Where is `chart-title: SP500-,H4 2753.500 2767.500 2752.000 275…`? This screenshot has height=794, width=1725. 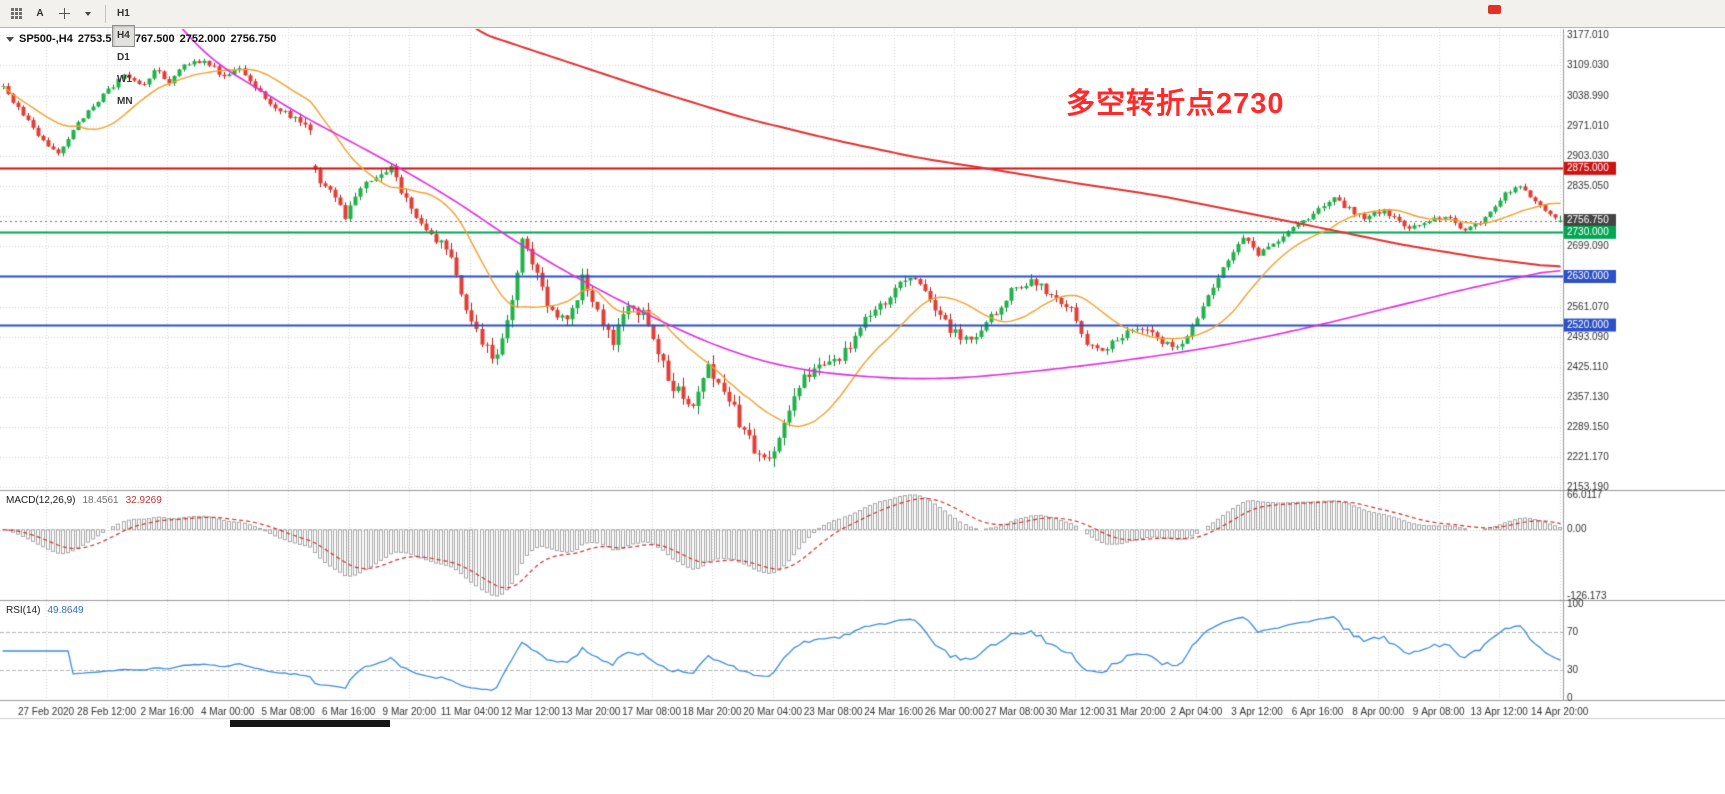 chart-title: SP500-,H4 2753.500 2767.500 2752.000 275… is located at coordinates (141, 39).